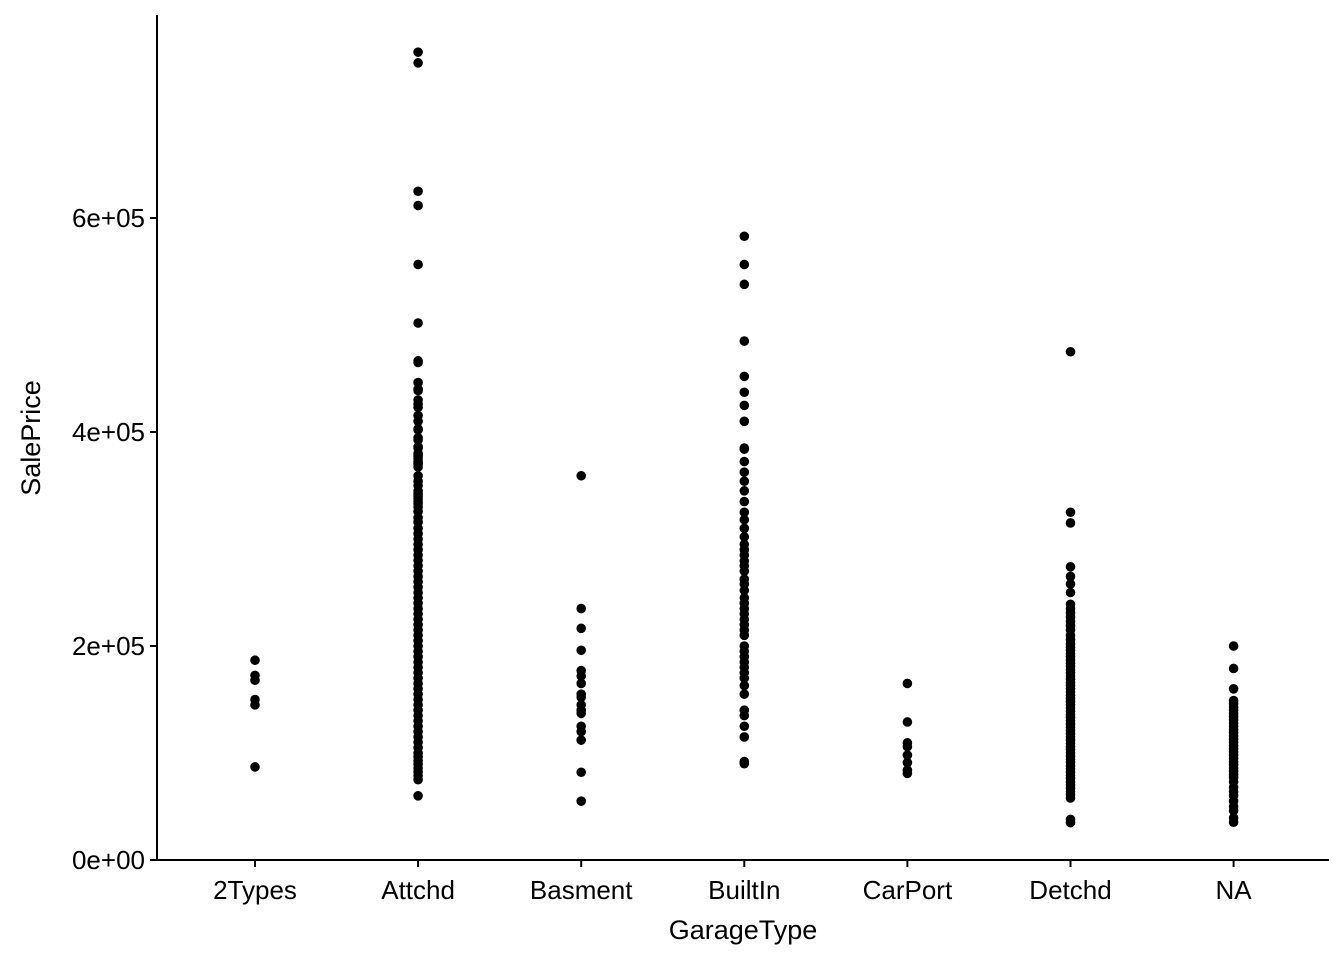 The image size is (1344, 960). I want to click on y-tick-label: 0e+00, so click(108, 860).